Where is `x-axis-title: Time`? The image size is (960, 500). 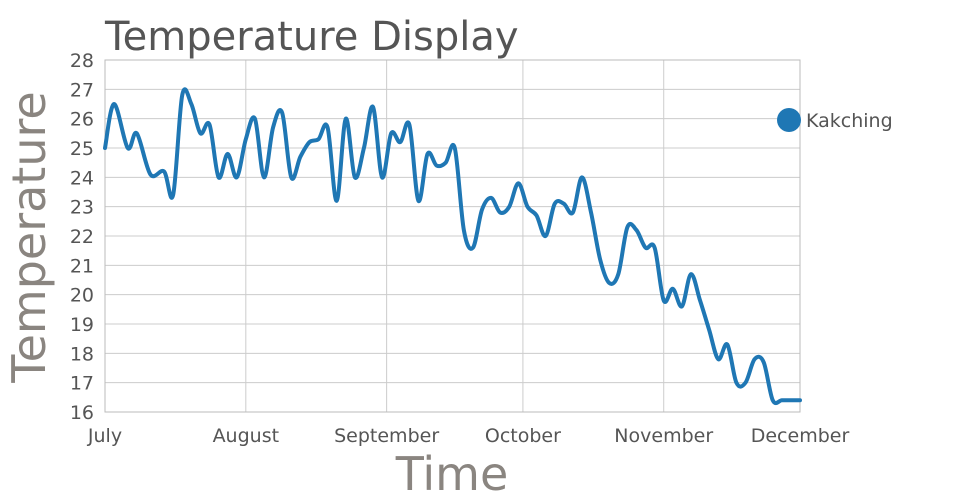
x-axis-title: Time is located at coordinates (452, 473).